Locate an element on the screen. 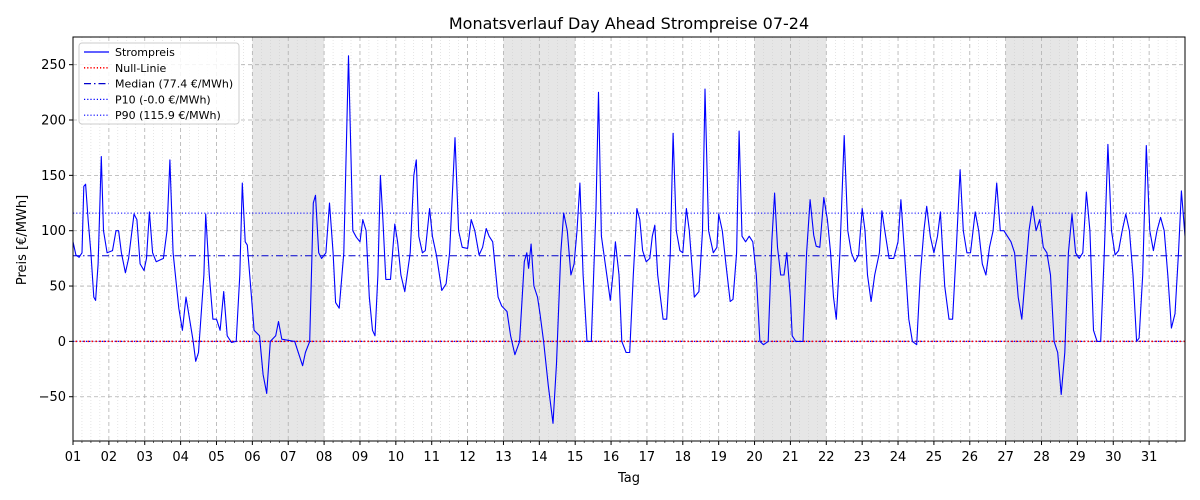 Image resolution: width=1200 pixels, height=500 pixels. x-tick-label: 01 is located at coordinates (73, 457).